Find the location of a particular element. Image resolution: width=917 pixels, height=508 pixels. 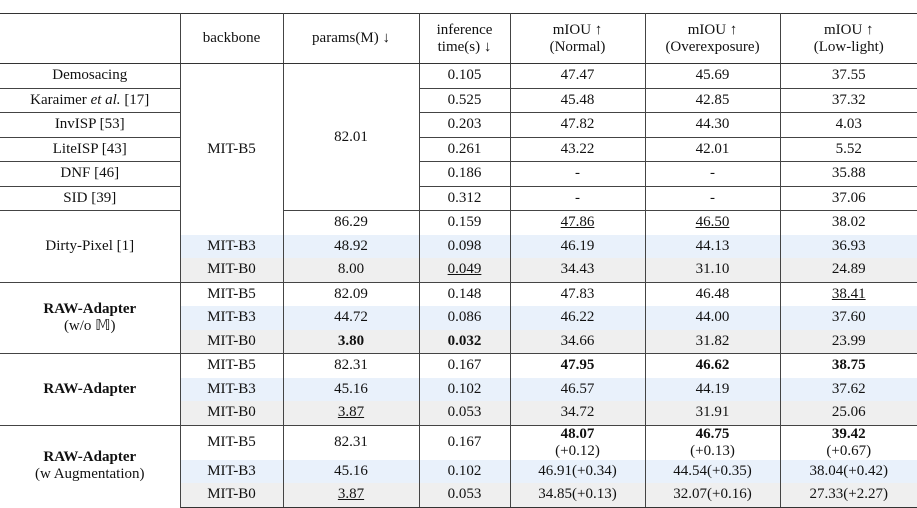

low-cell: 37.62 is located at coordinates (848, 389).